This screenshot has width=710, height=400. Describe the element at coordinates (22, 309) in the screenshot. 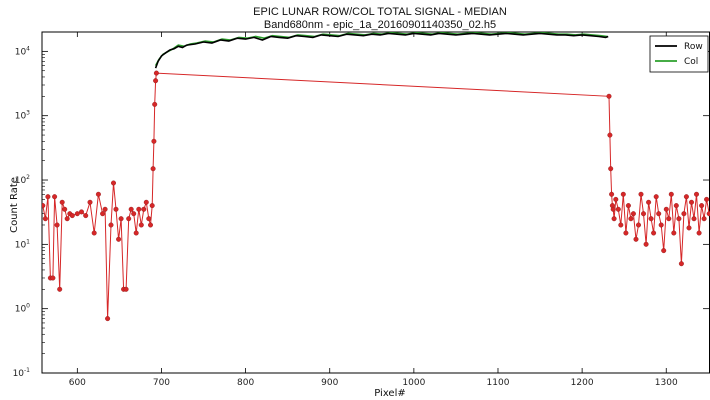

I see `y-tick-label: 10⁰` at that location.